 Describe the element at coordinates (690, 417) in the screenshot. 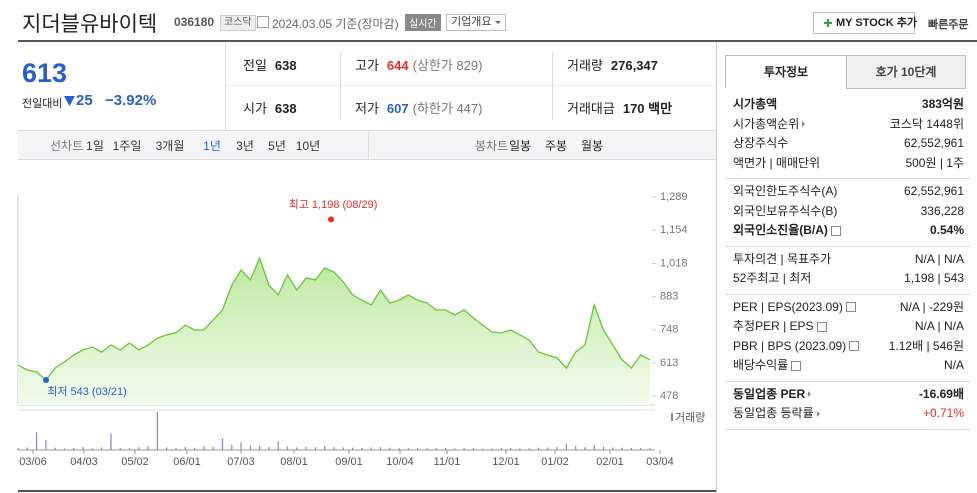

I see `volume-label: 거래량` at that location.